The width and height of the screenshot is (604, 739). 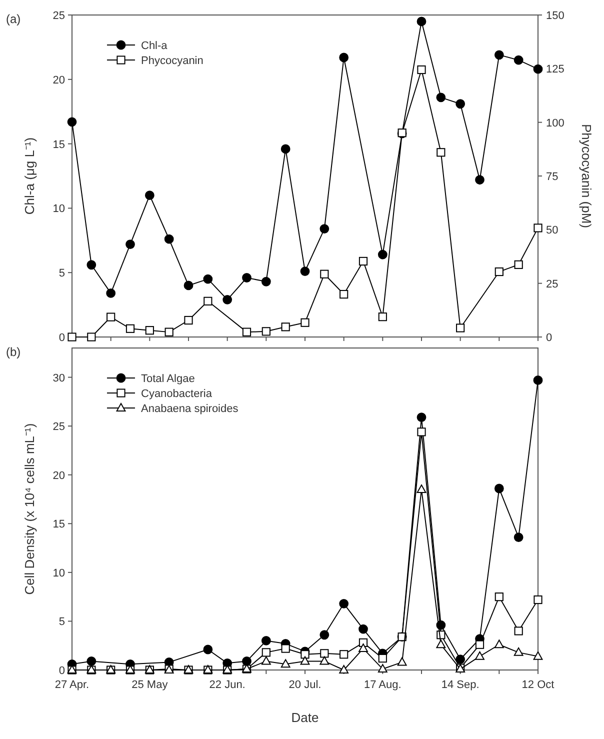 I want to click on legend-label: Cyanobacteria, so click(x=177, y=394).